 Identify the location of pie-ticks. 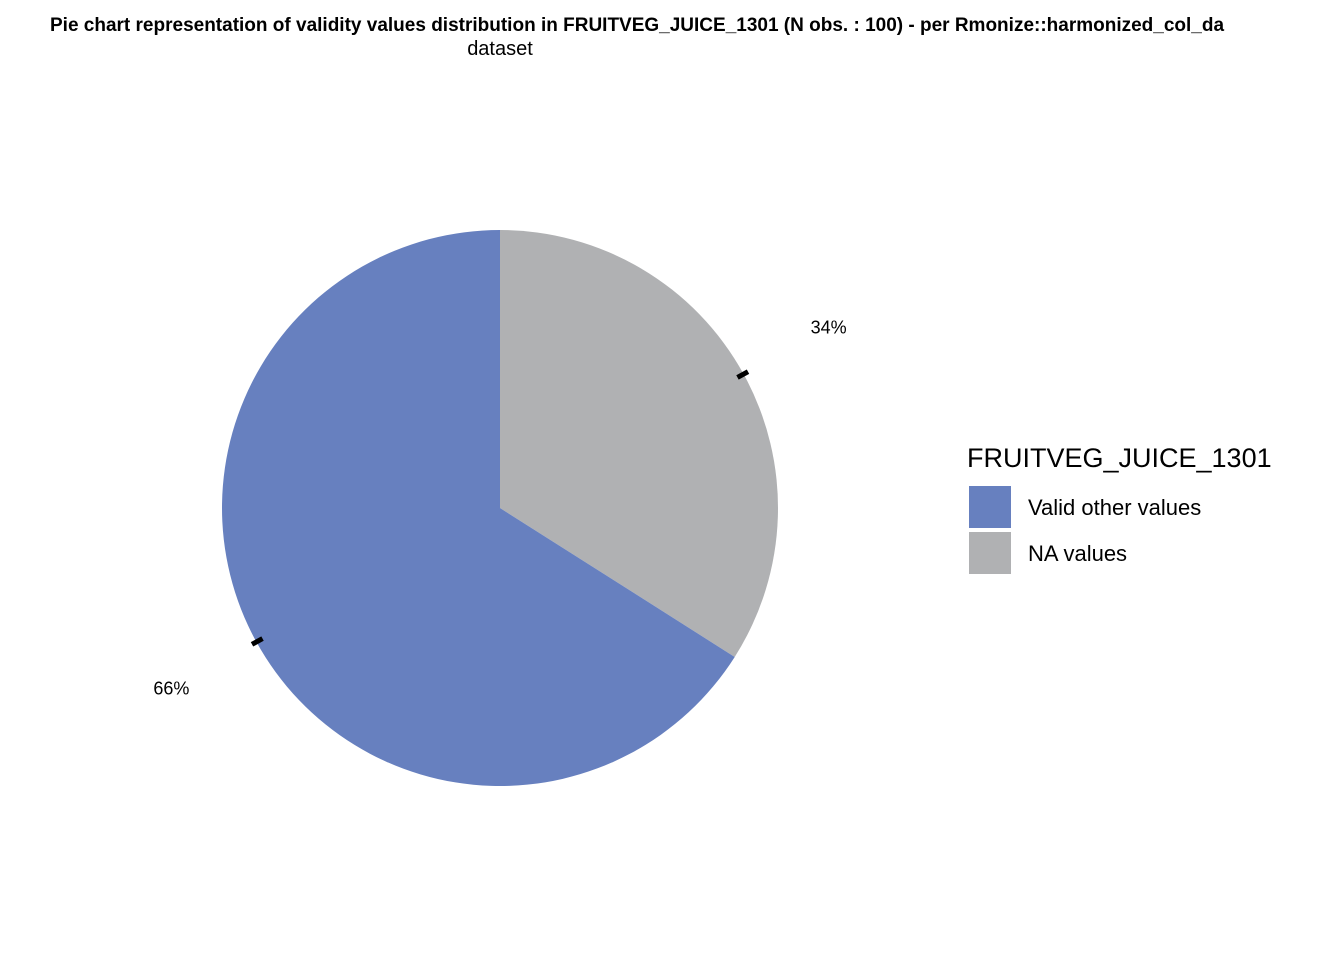
(500, 508).